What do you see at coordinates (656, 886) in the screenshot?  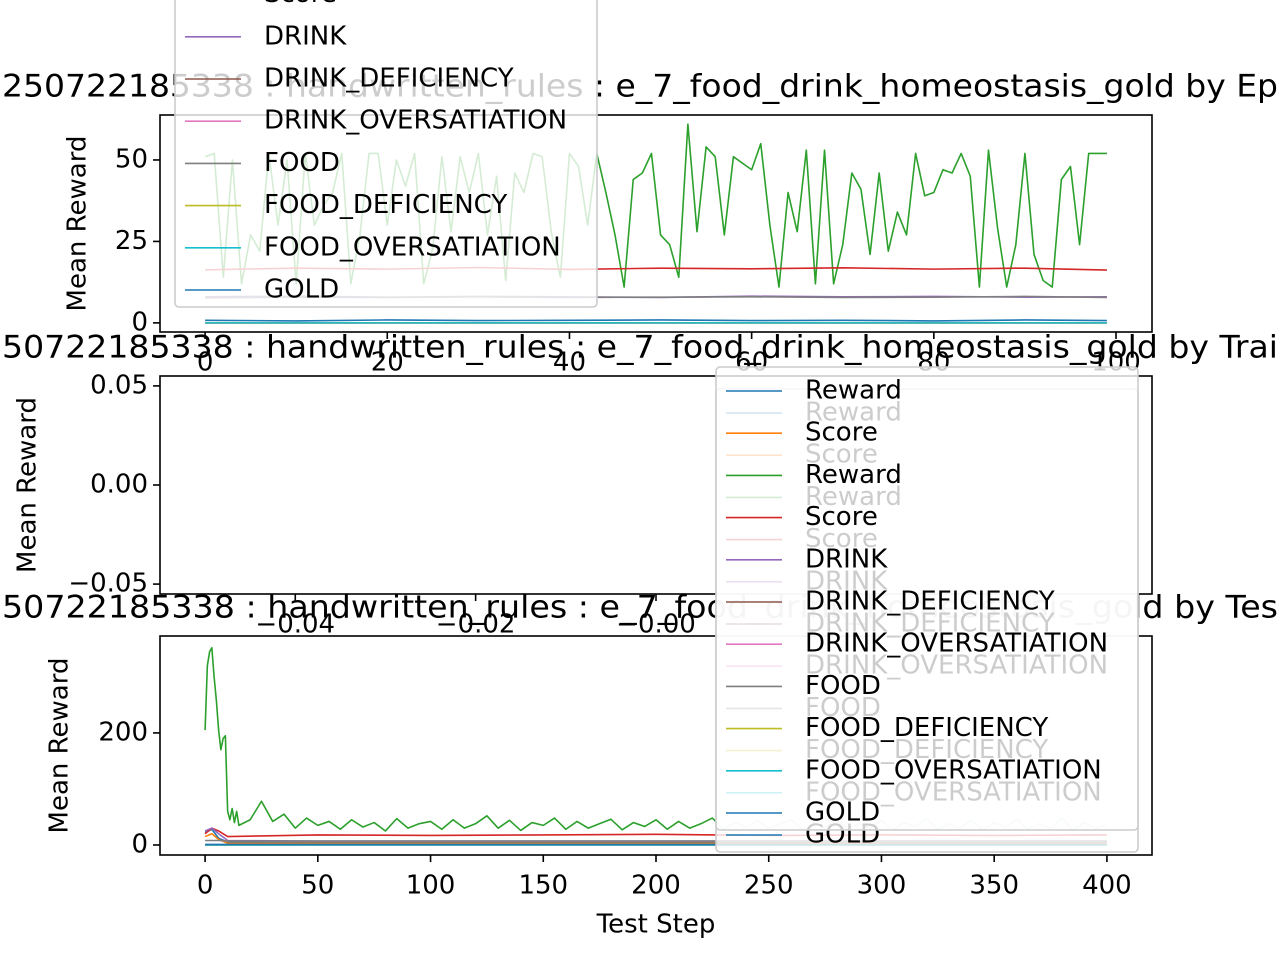 I see `x-tick-label: 200` at bounding box center [656, 886].